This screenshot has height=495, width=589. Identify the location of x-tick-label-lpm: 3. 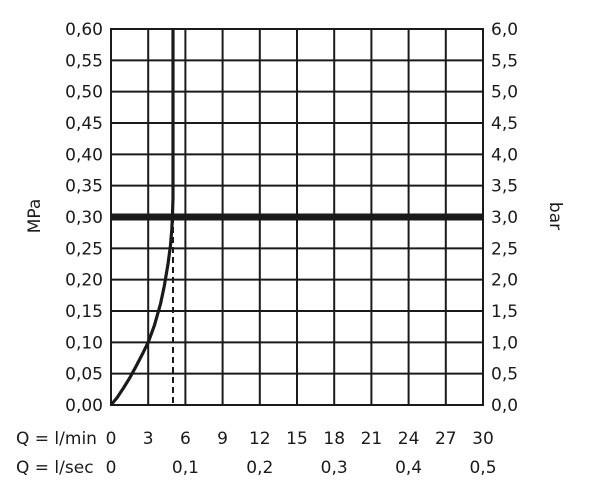
(148, 439).